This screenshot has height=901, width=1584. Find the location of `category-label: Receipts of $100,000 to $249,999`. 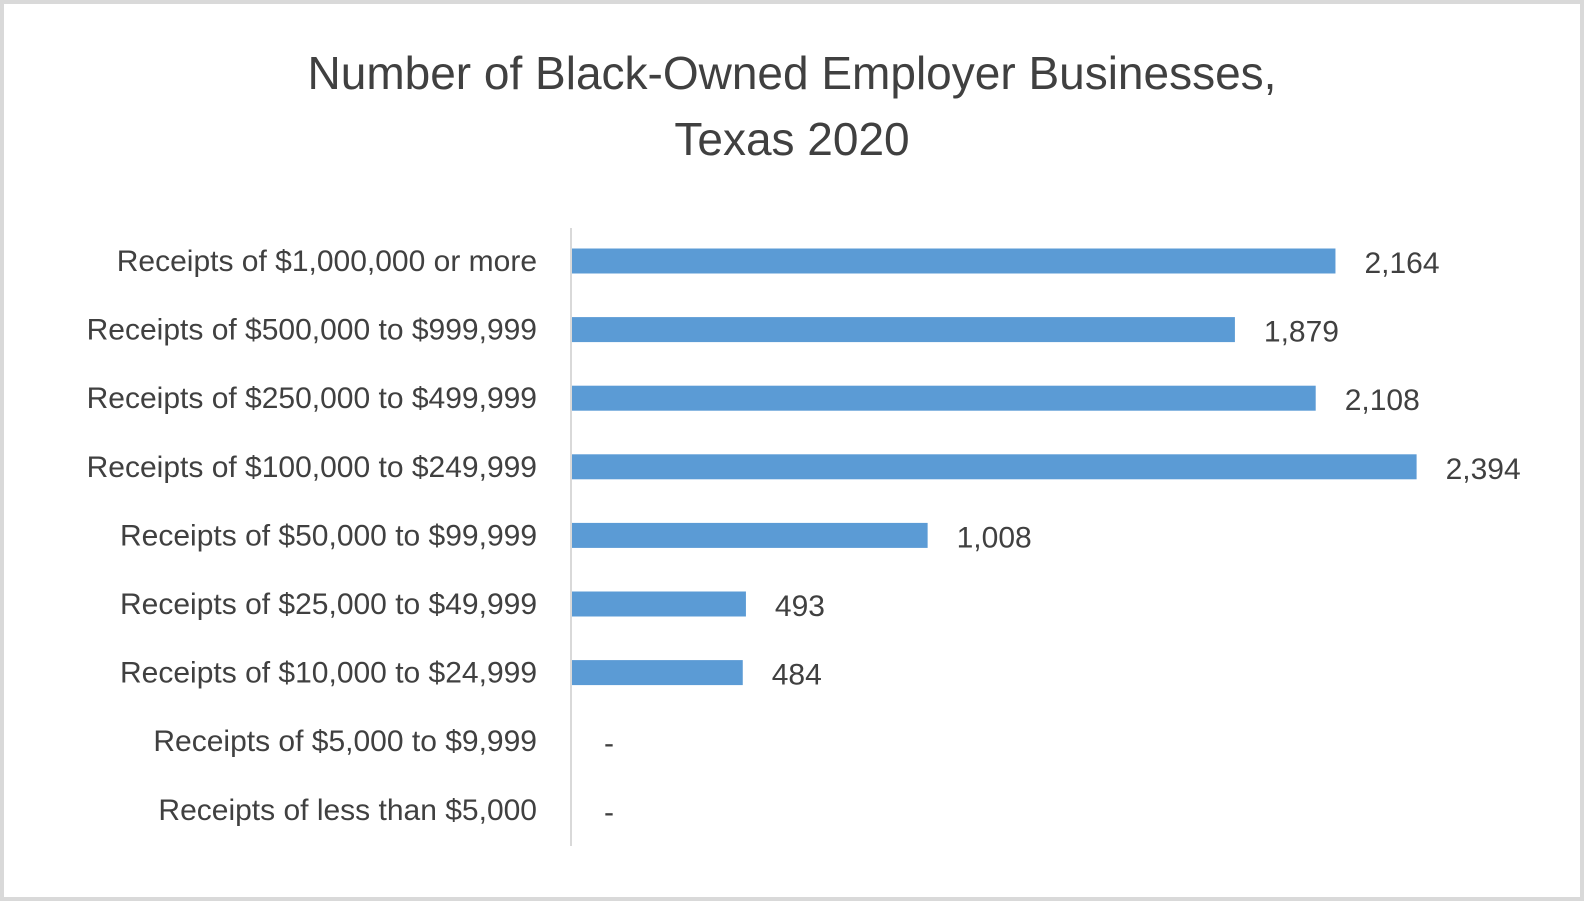

category-label: Receipts of $100,000 to $249,999 is located at coordinates (312, 467).